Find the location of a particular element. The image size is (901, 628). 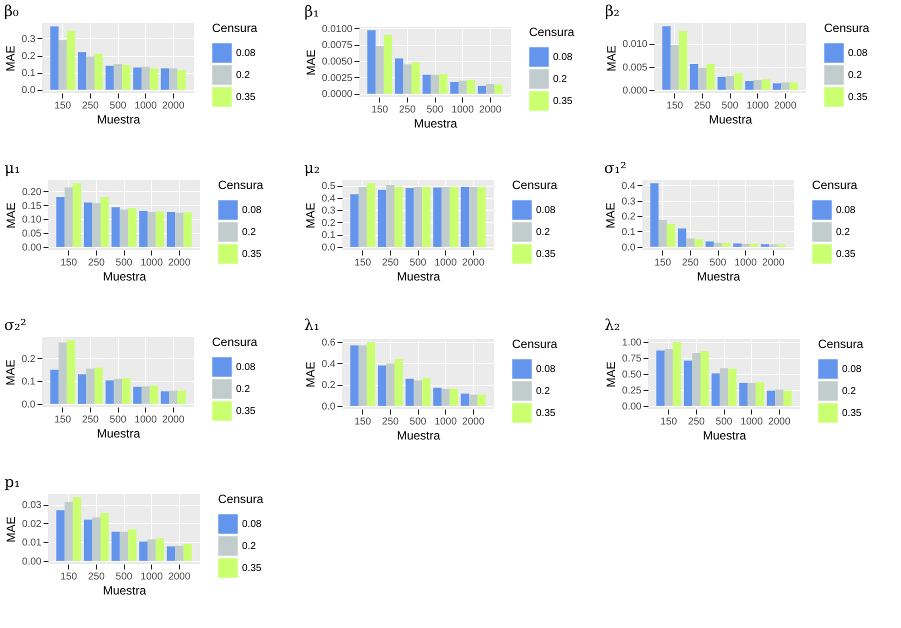

chart-title: μ₁ is located at coordinates (12, 168).